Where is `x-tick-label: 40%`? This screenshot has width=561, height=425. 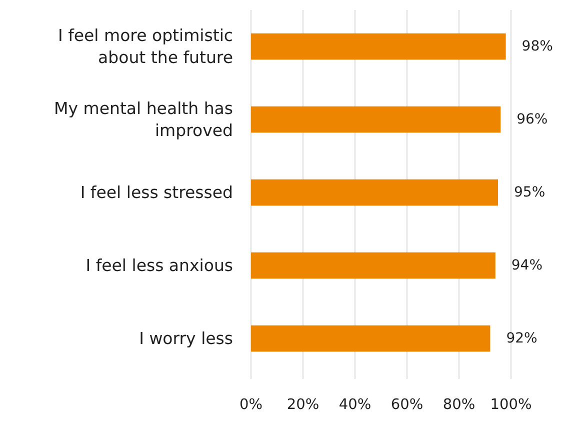 x-tick-label: 40% is located at coordinates (355, 405).